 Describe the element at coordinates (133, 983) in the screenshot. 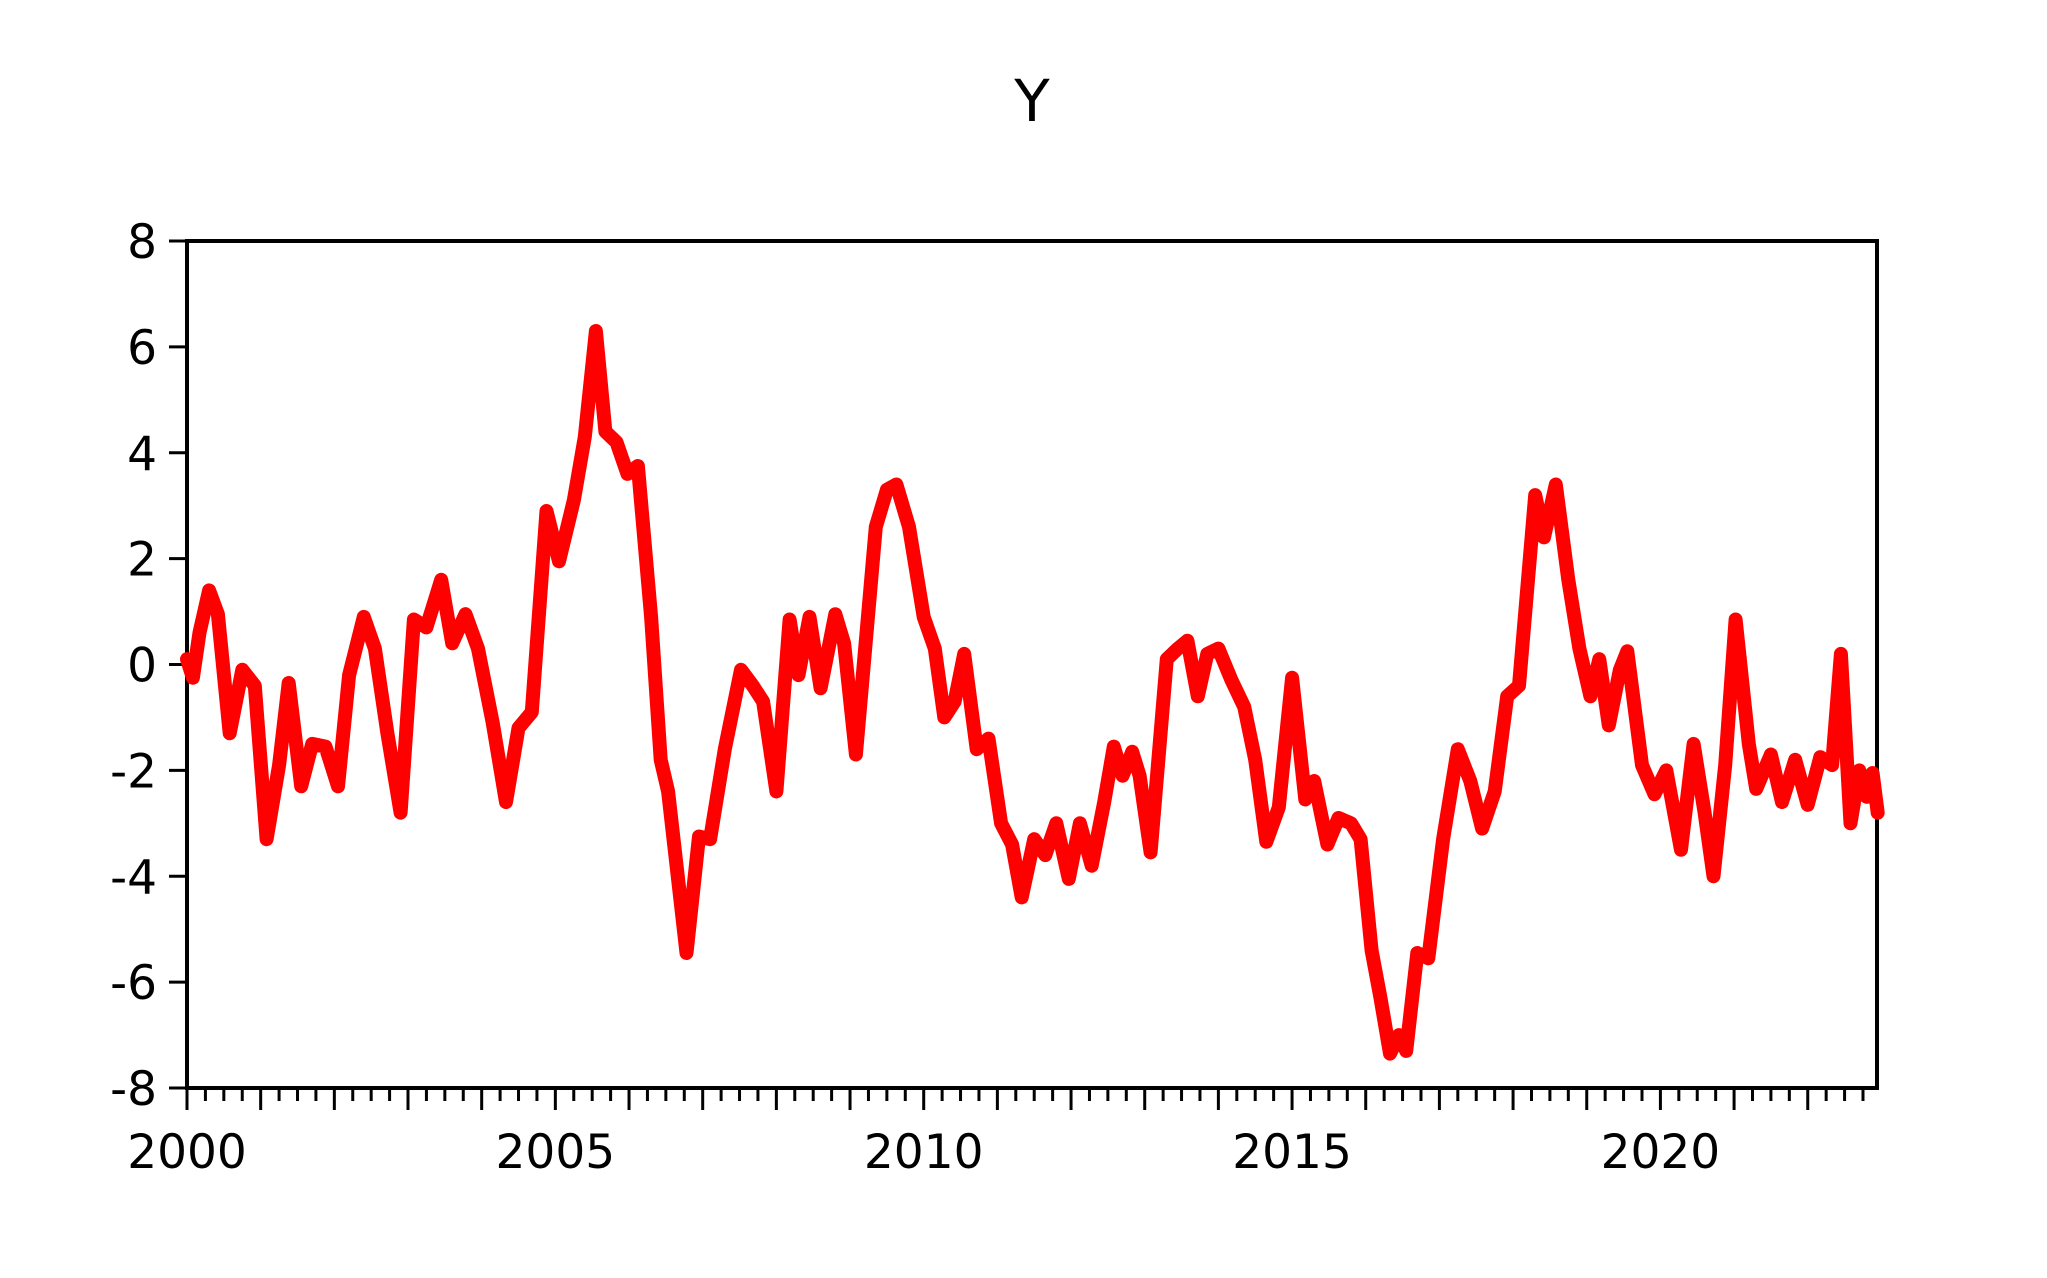

I see `y-axis-tick-label: -6` at that location.